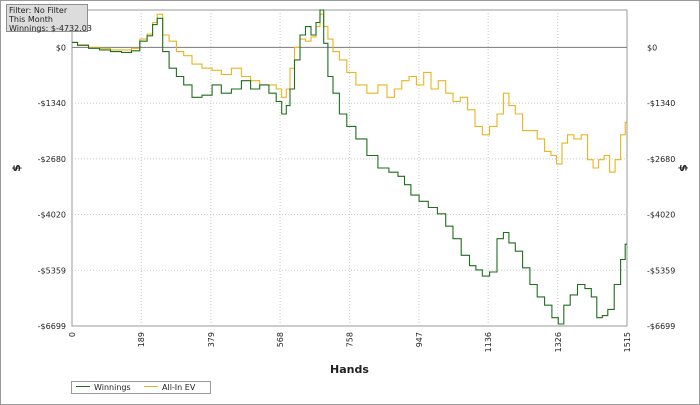 This screenshot has height=405, width=700. I want to click on x-tick-label: 189, so click(141, 339).